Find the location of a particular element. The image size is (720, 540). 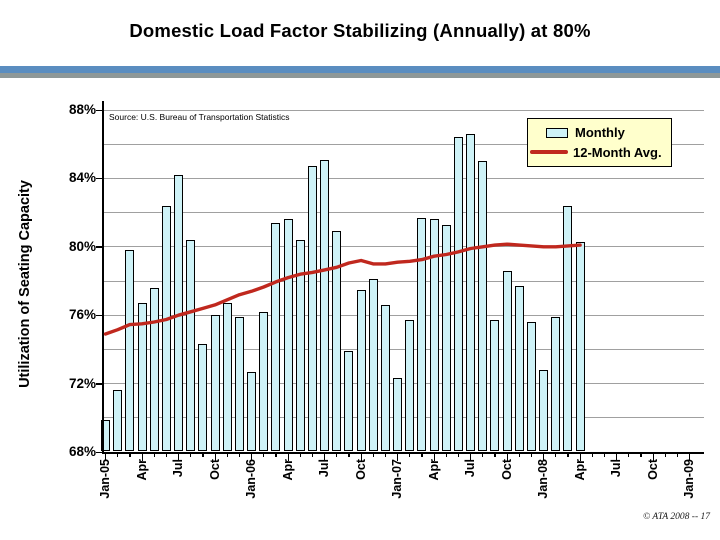

slide-footer-page-number: © ATA 2008 -- 17 is located at coordinates (676, 517).